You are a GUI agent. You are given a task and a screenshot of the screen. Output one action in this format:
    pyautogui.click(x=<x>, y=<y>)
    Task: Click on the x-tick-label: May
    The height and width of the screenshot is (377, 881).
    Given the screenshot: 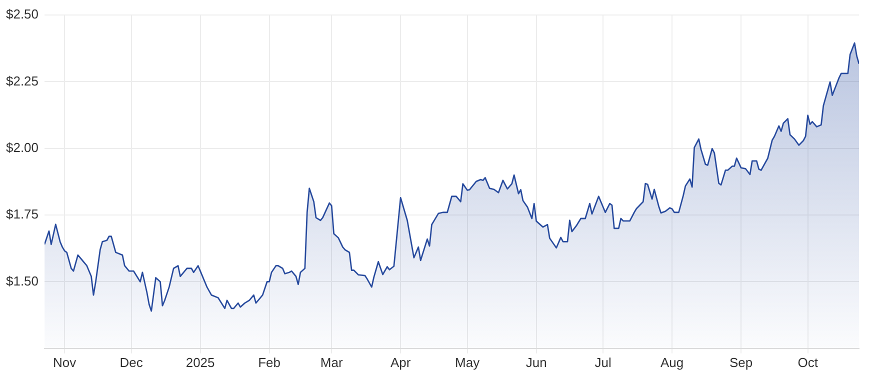 What is the action you would take?
    pyautogui.click(x=467, y=362)
    